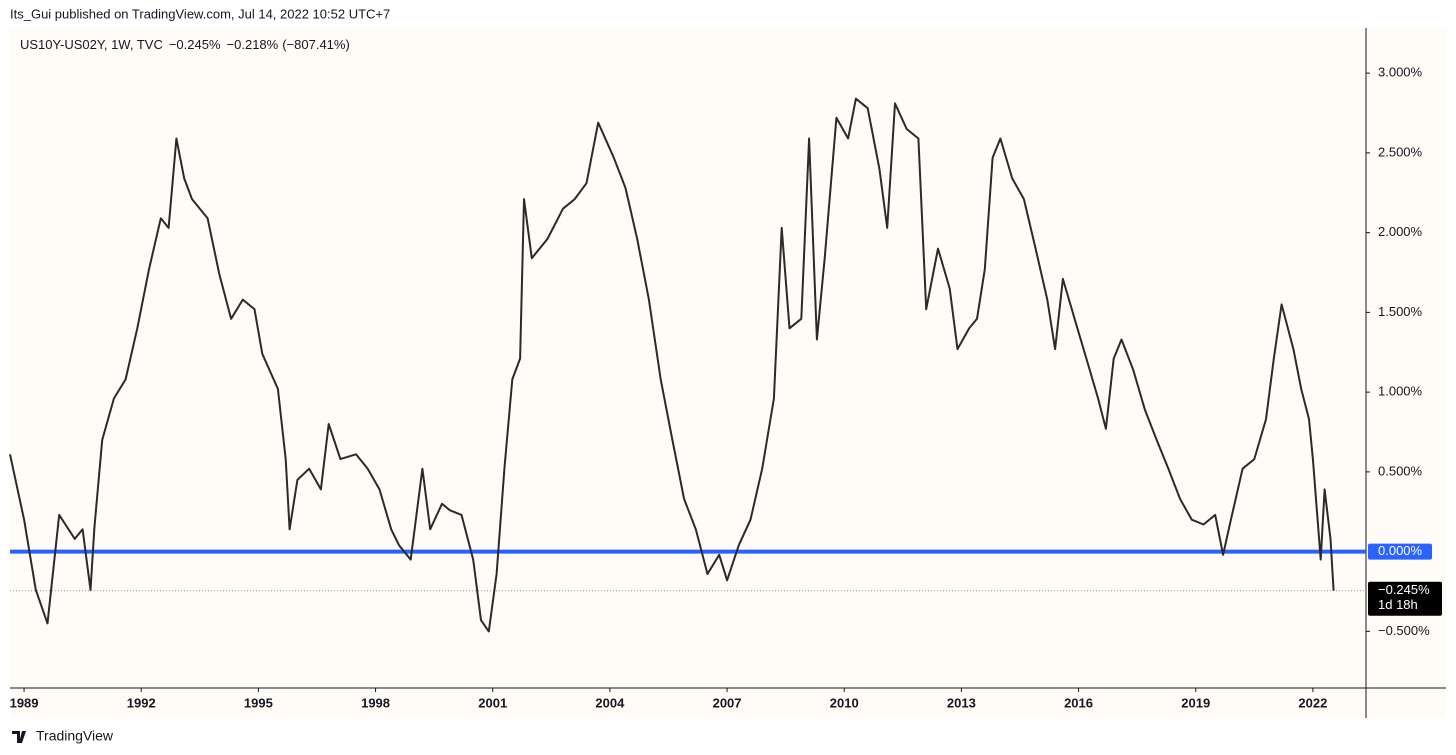 Image resolution: width=1456 pixels, height=755 pixels. I want to click on x-tick-label: 1995, so click(258, 702).